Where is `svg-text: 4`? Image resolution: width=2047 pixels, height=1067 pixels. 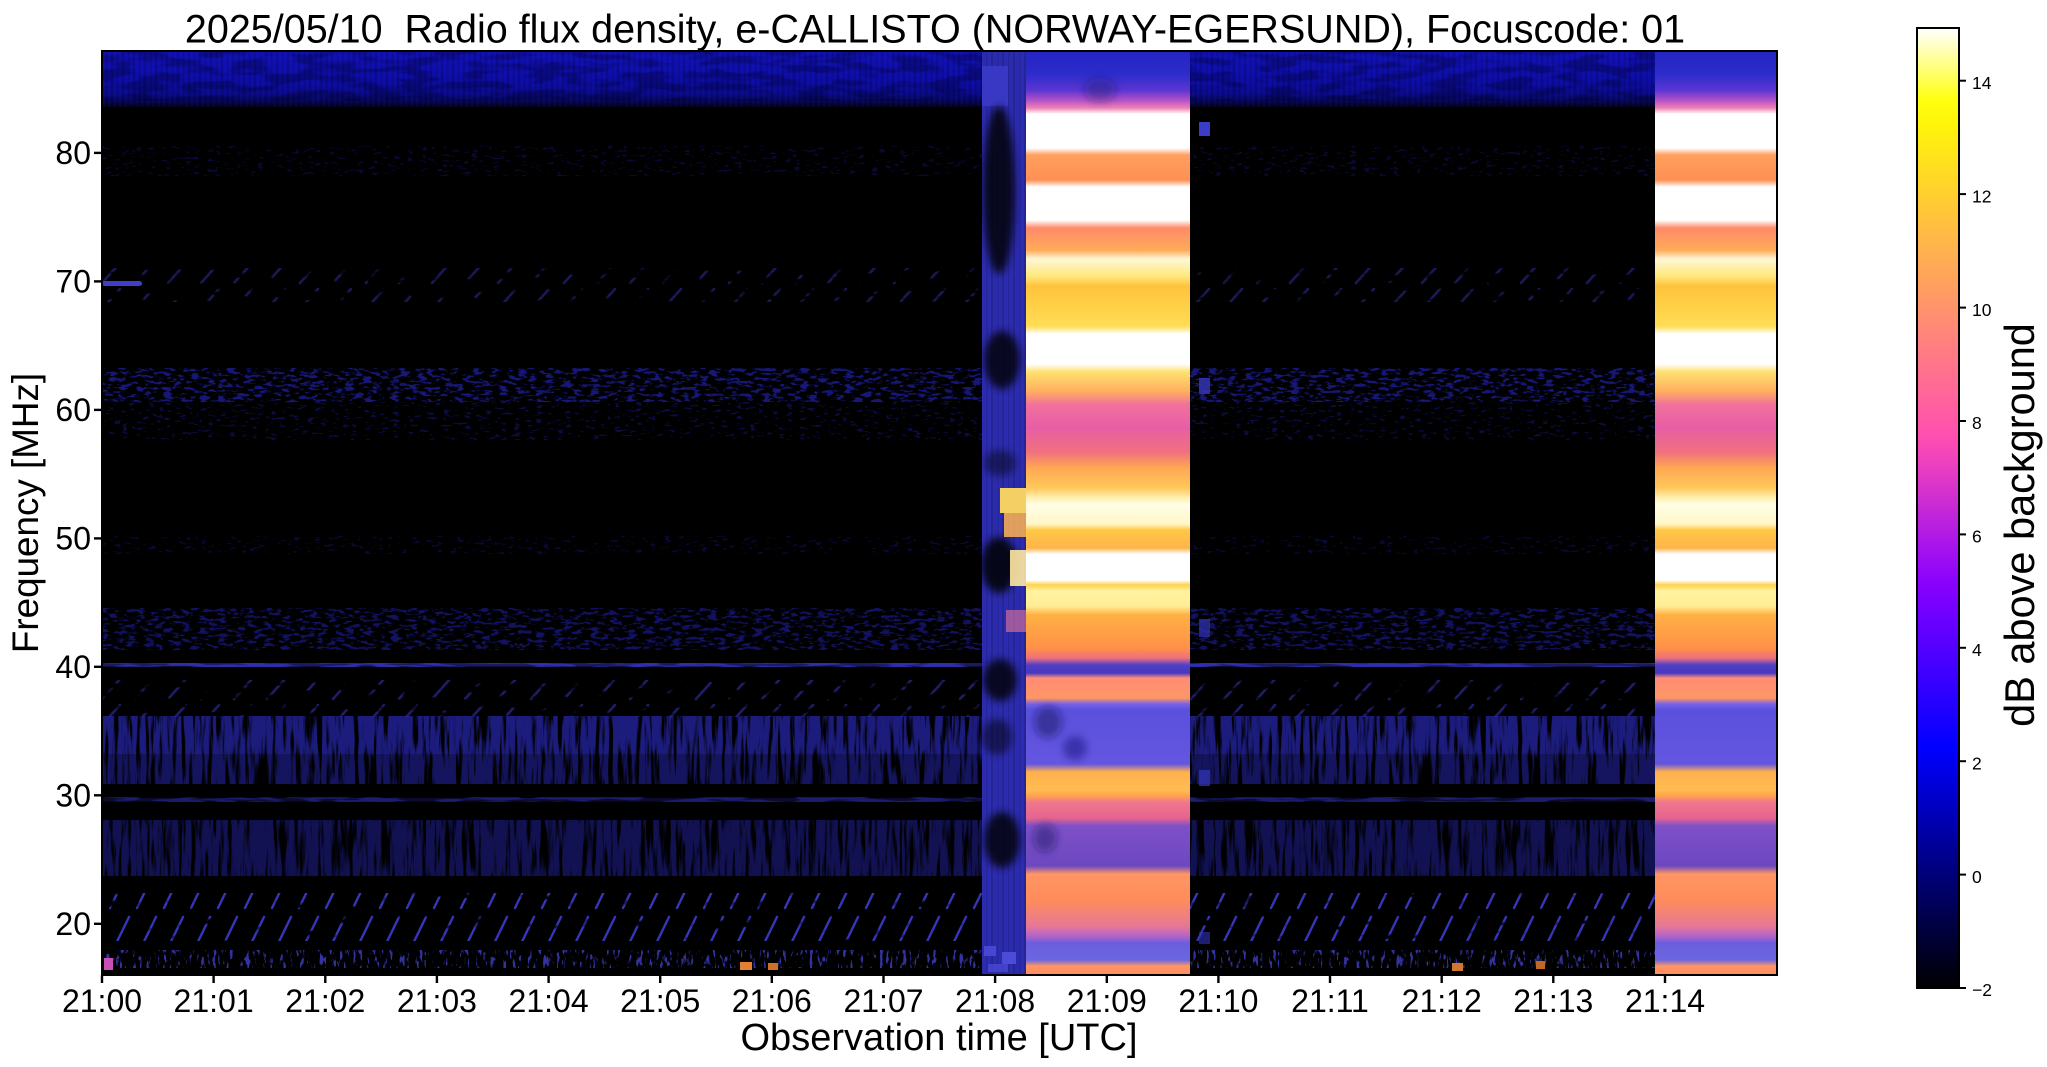
svg-text: 4 is located at coordinates (1977, 650).